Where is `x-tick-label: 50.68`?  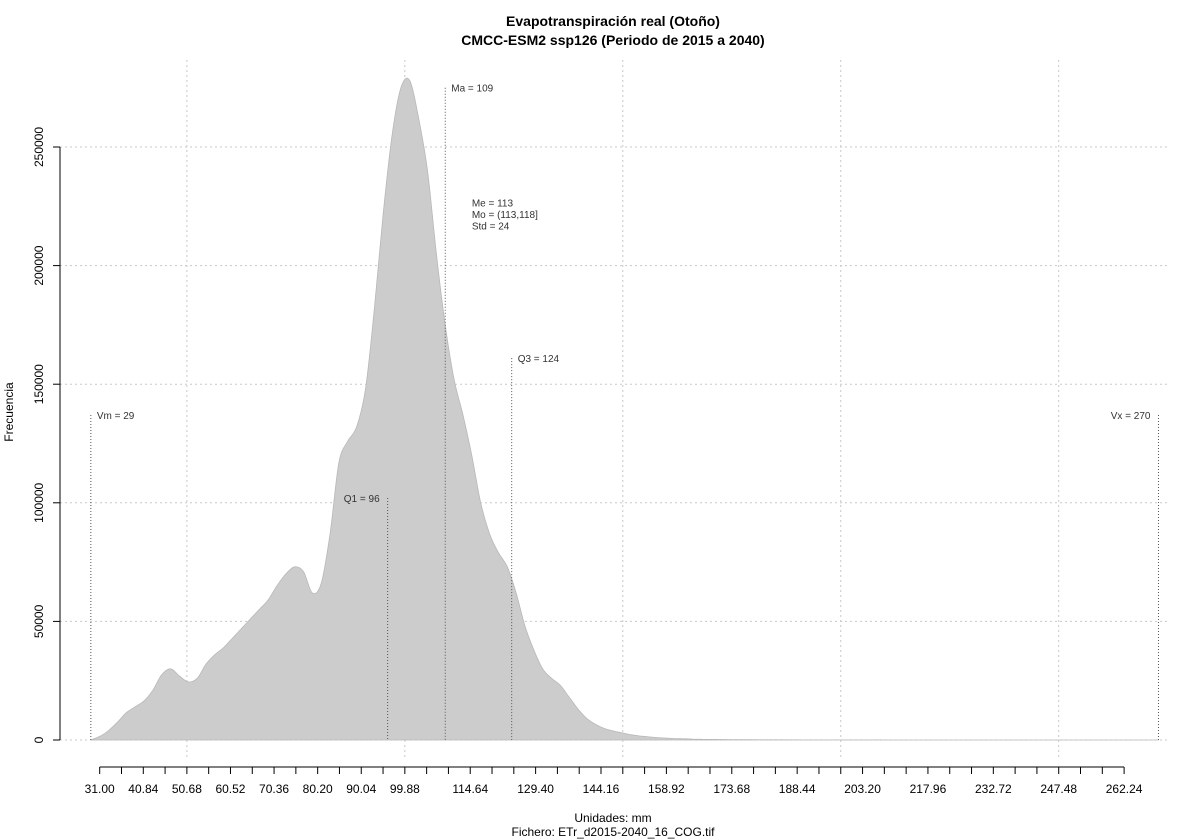
x-tick-label: 50.68 is located at coordinates (187, 789).